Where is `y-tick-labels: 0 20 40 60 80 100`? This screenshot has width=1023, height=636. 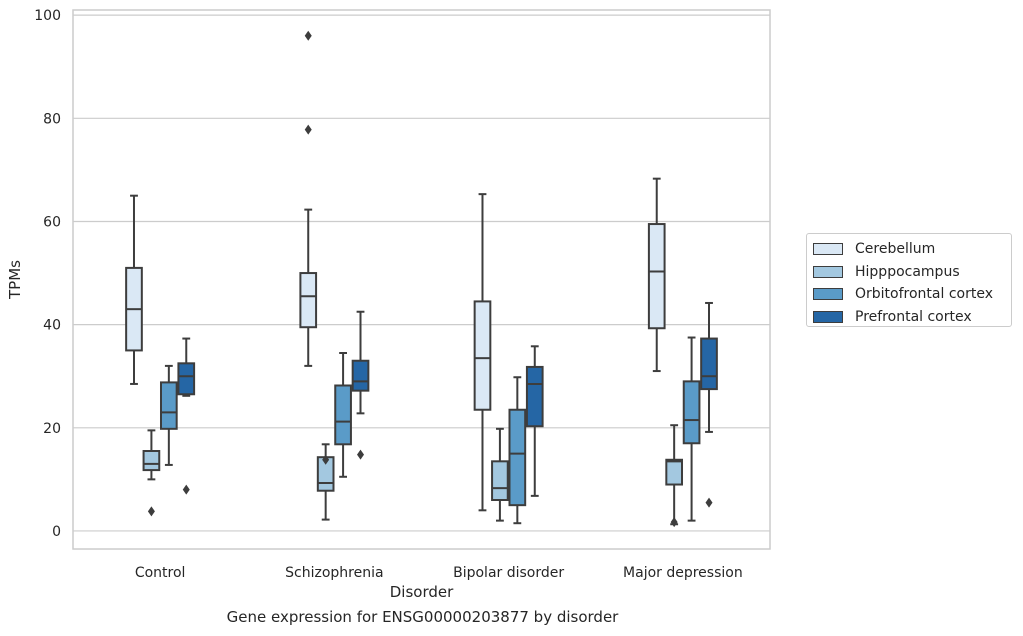
y-tick-labels: 0 20 40 60 80 100 is located at coordinates (47, 274).